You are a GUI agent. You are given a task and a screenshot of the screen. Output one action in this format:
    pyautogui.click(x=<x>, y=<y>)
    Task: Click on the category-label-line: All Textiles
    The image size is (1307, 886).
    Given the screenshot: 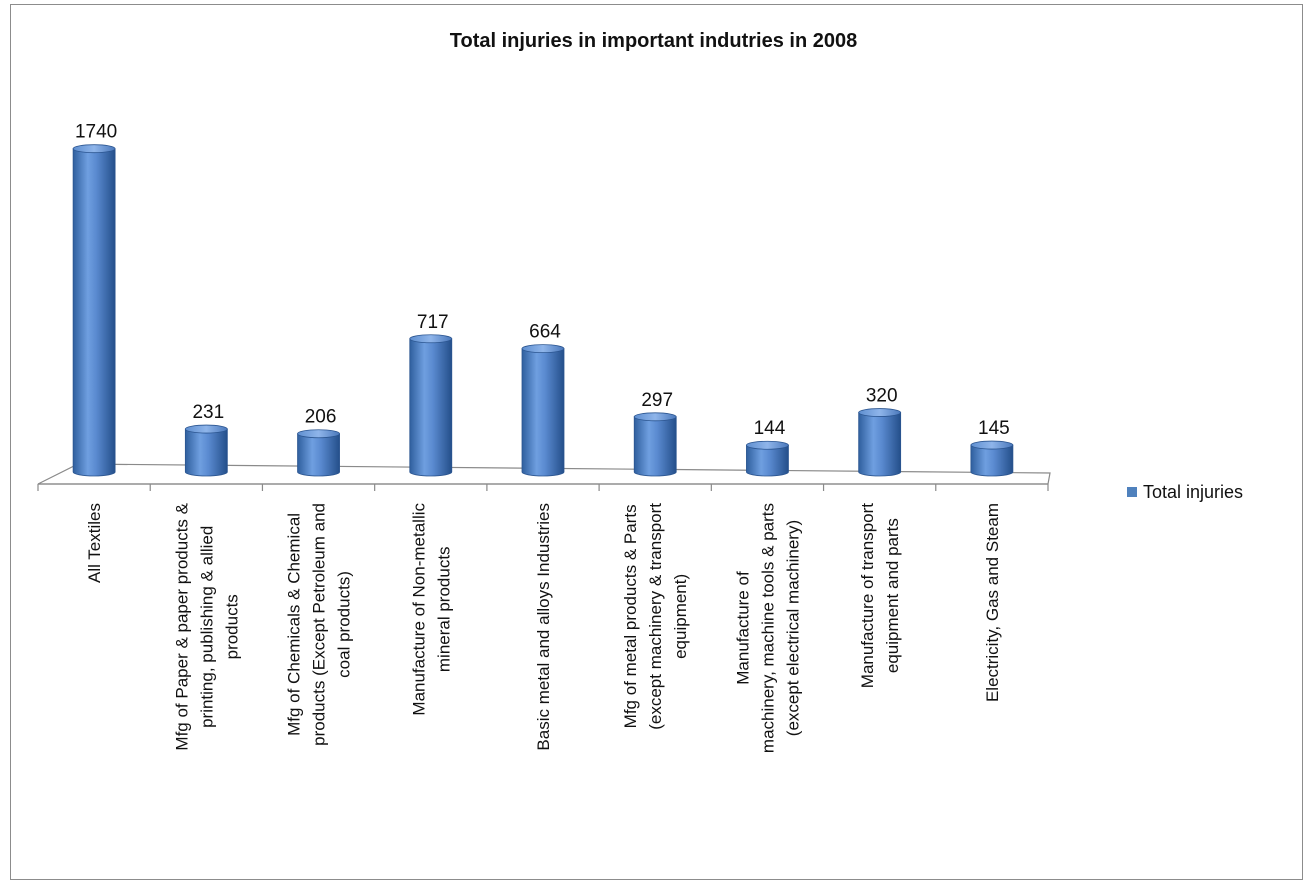 What is the action you would take?
    pyautogui.click(x=94, y=543)
    